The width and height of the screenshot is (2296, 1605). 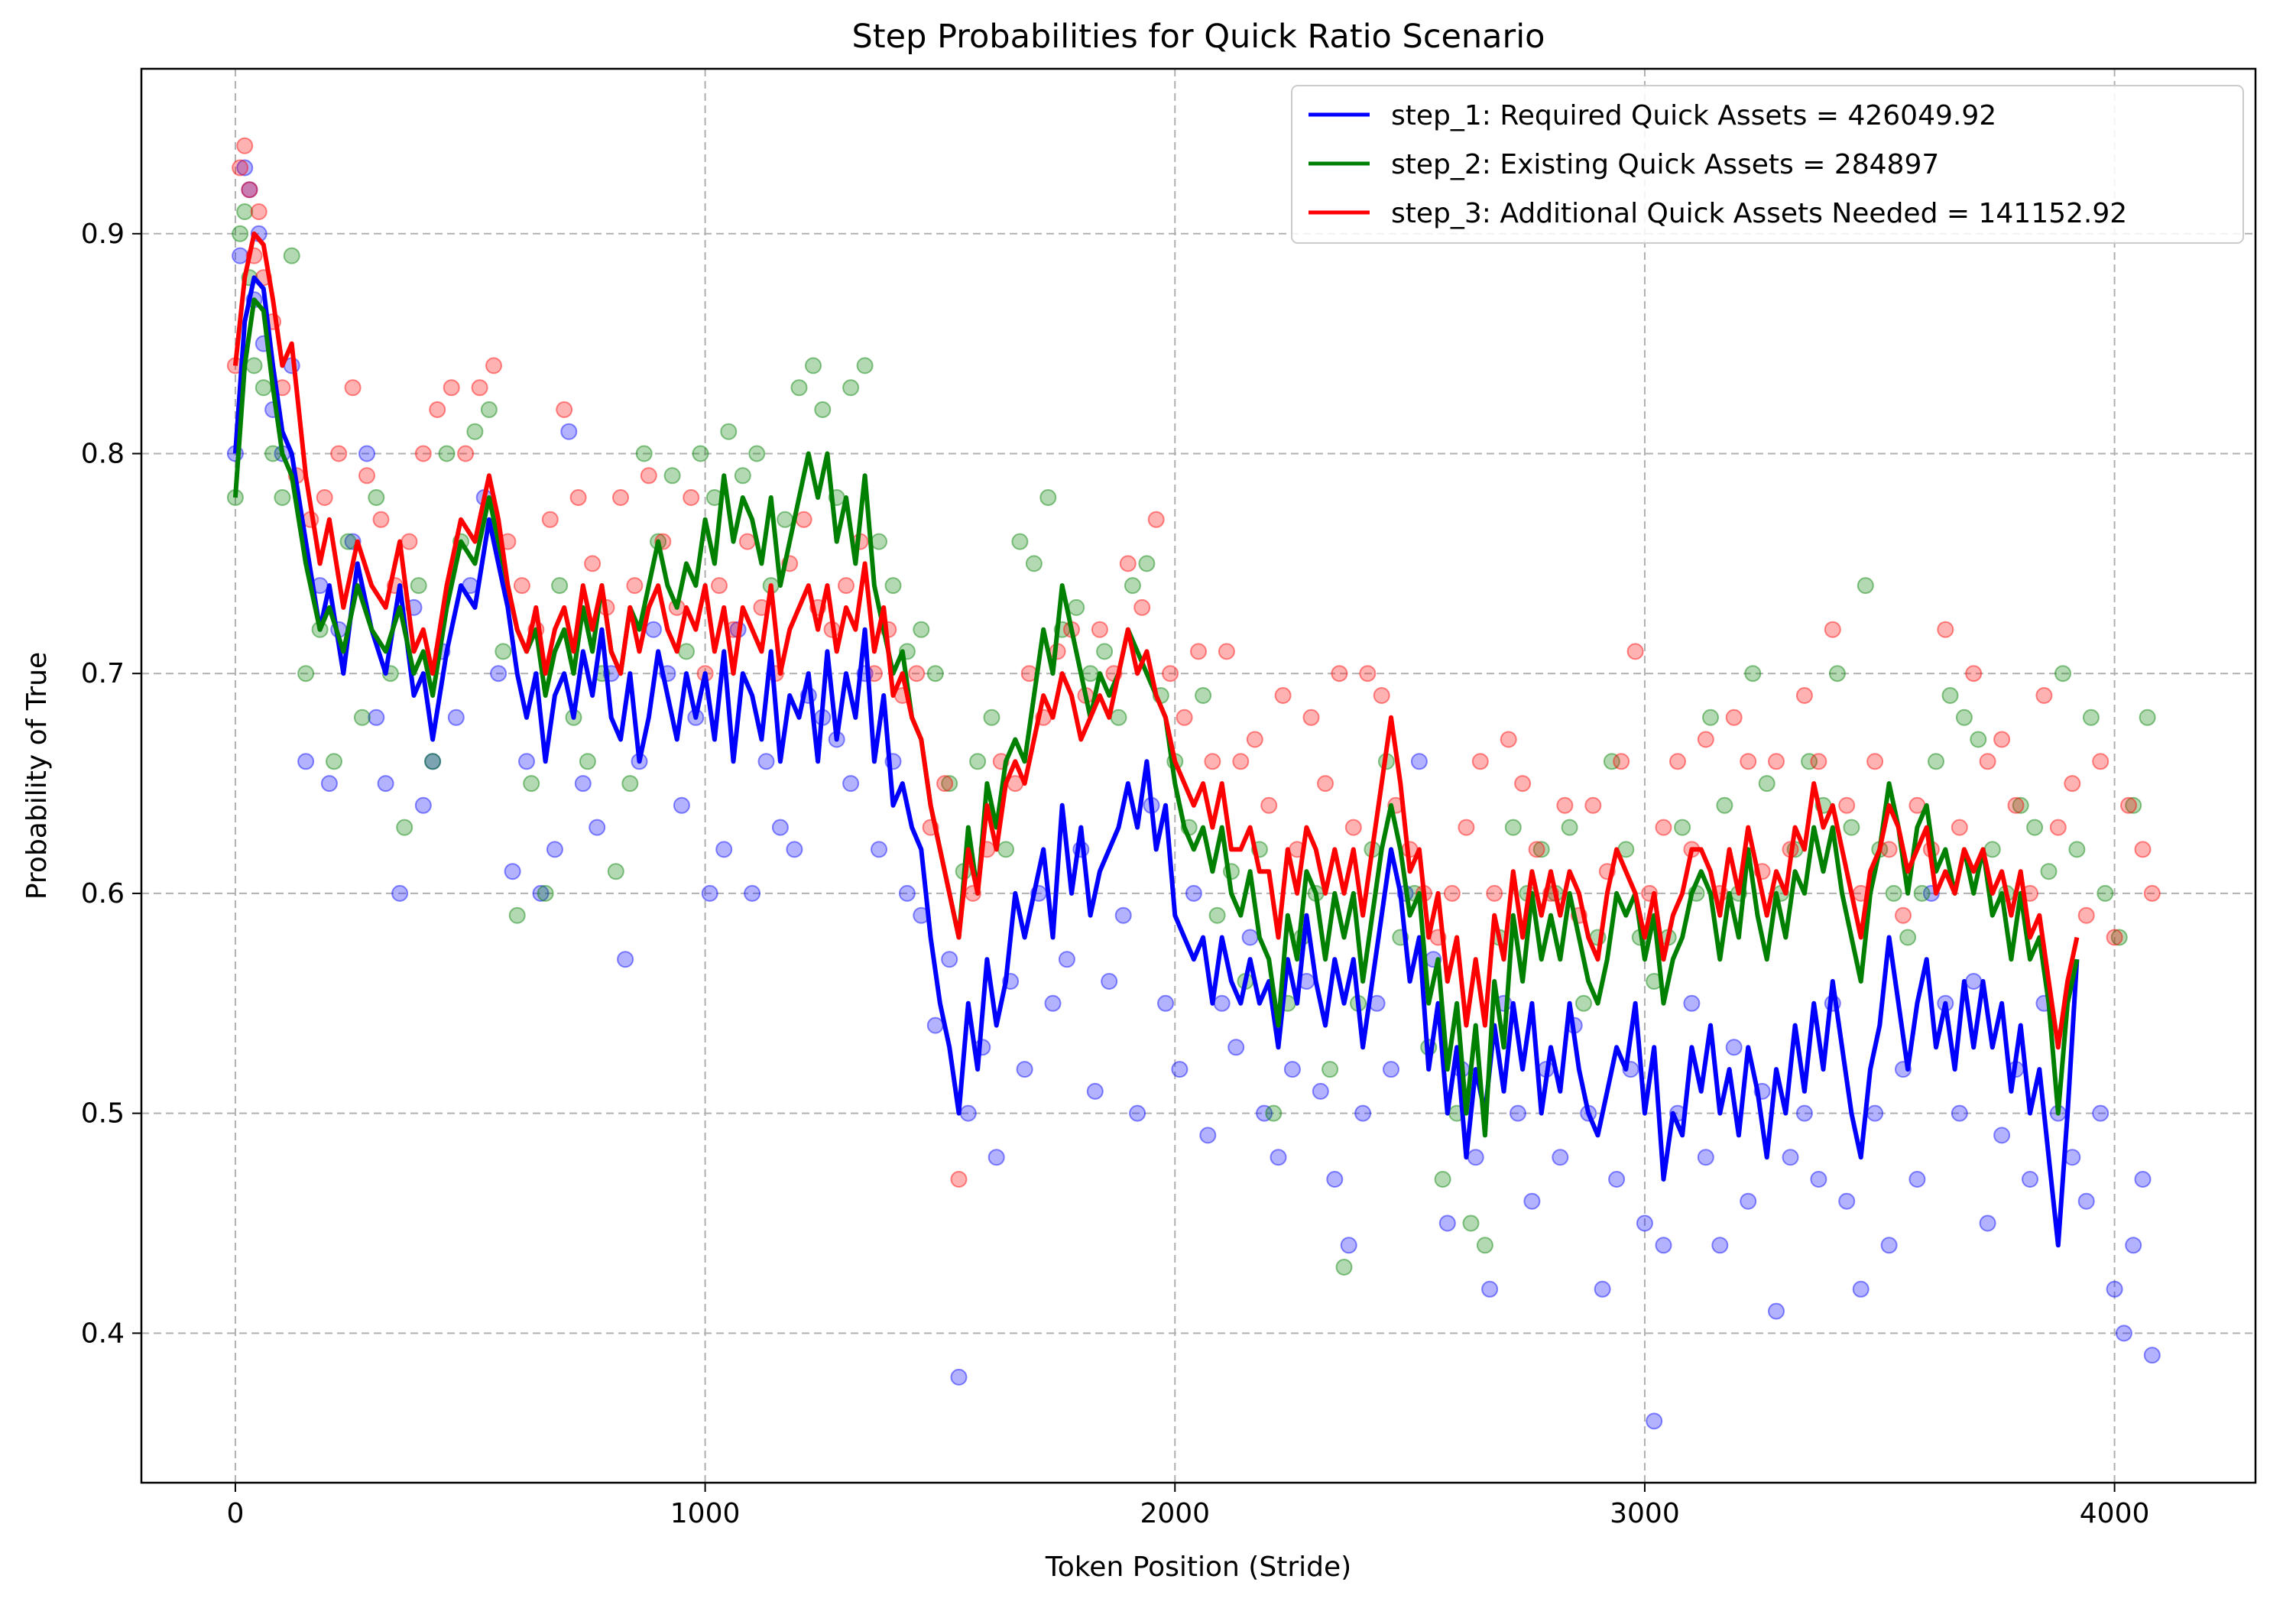 I want to click on y-tick-label: 0.4, so click(x=103, y=1333).